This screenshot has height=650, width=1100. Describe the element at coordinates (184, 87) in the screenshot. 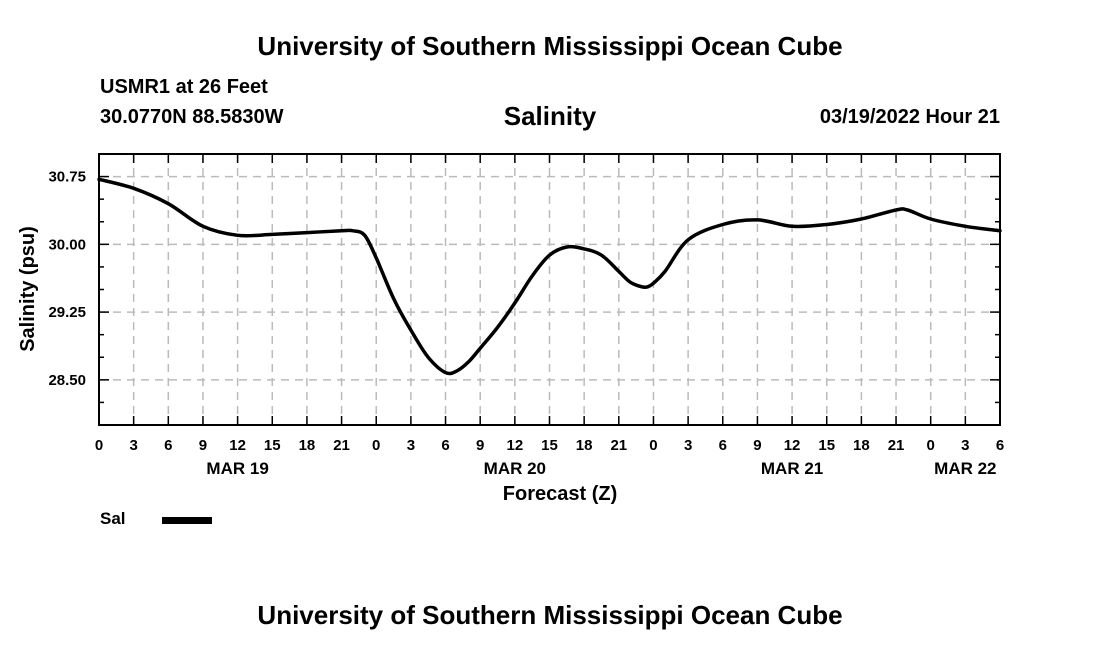

I see `station-name: USMR1 at 26 Feet` at that location.